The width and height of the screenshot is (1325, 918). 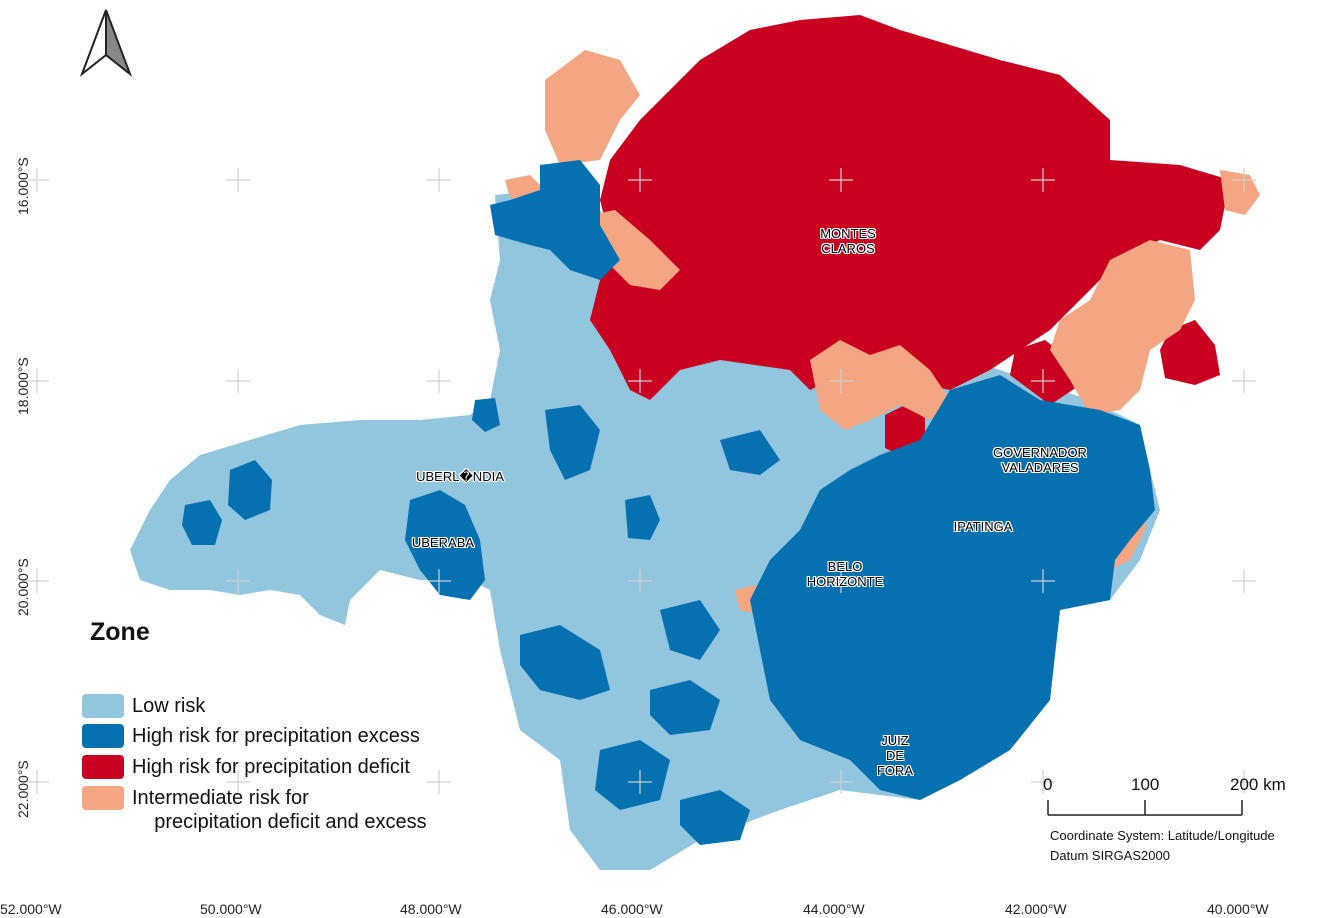 What do you see at coordinates (1240, 192) in the screenshot?
I see `intermediate-northeast-tip` at bounding box center [1240, 192].